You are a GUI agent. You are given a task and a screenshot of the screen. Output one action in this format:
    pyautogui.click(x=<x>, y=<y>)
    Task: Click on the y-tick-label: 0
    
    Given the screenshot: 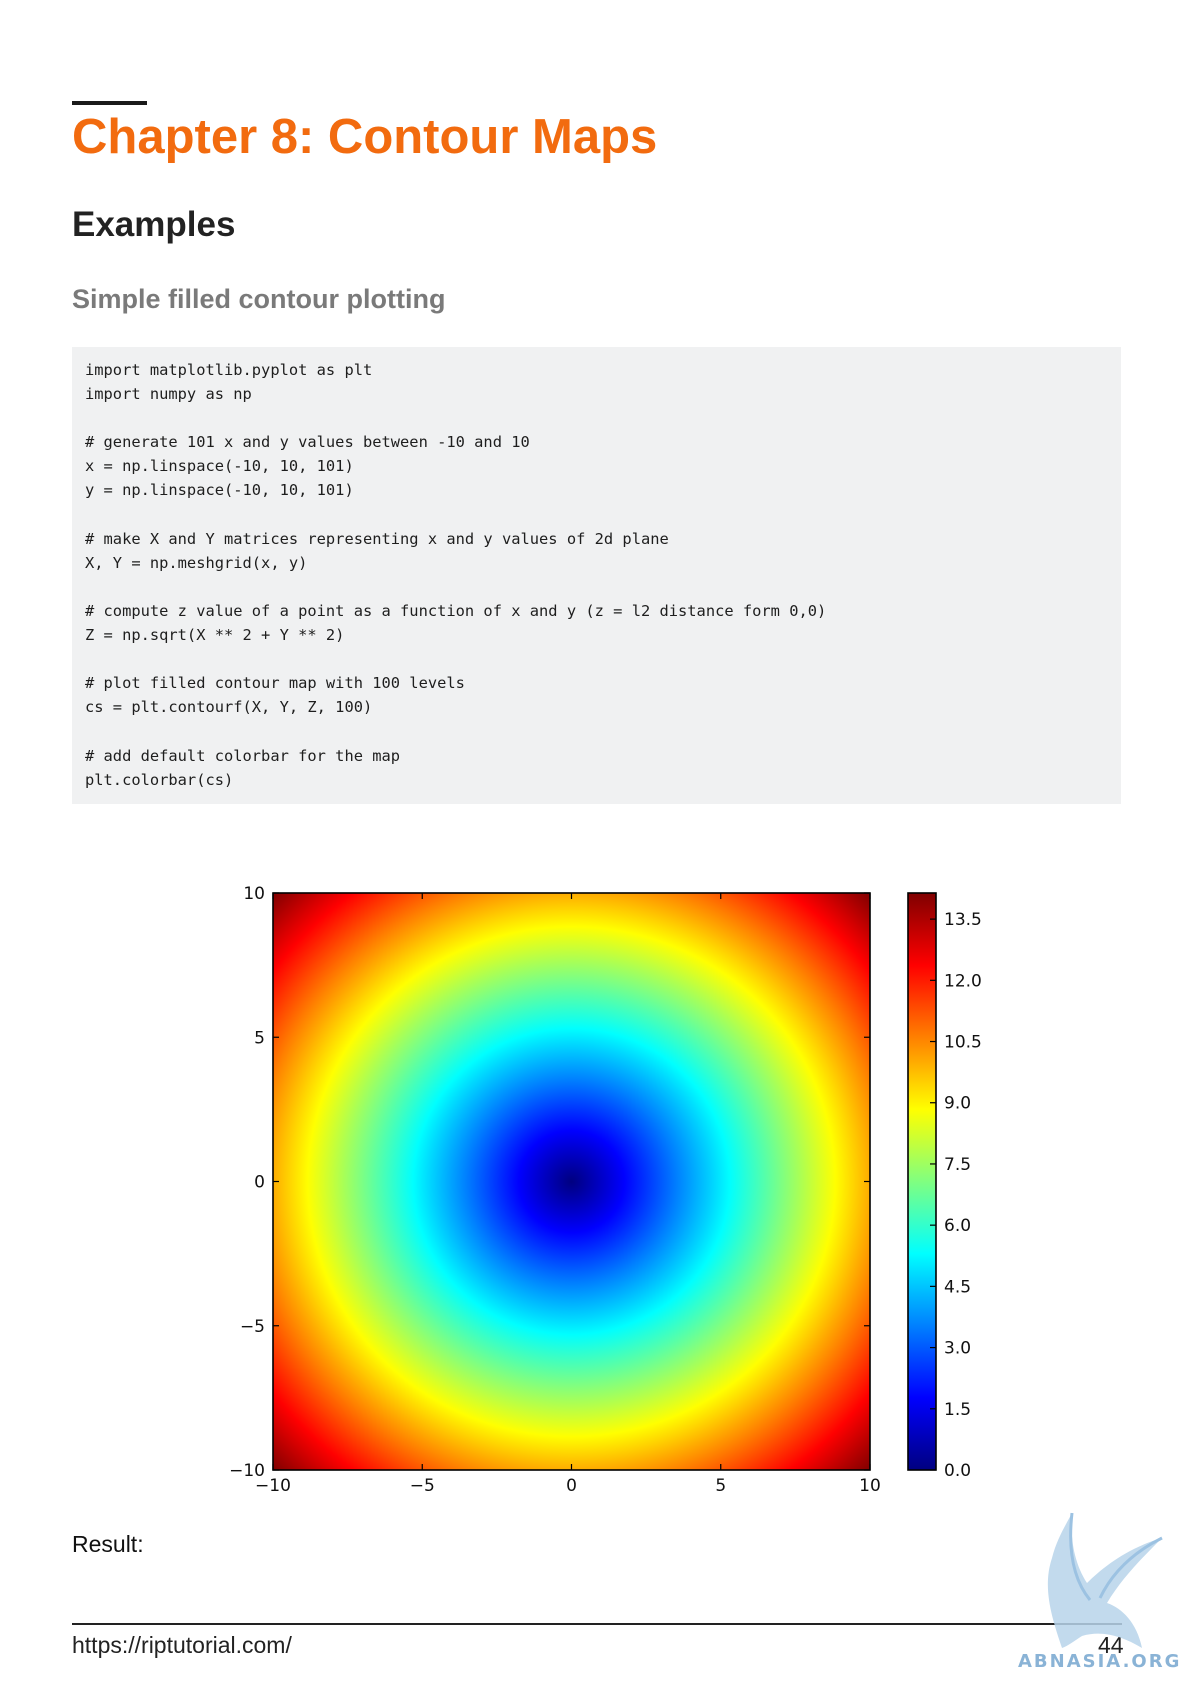 What is the action you would take?
    pyautogui.click(x=259, y=1183)
    